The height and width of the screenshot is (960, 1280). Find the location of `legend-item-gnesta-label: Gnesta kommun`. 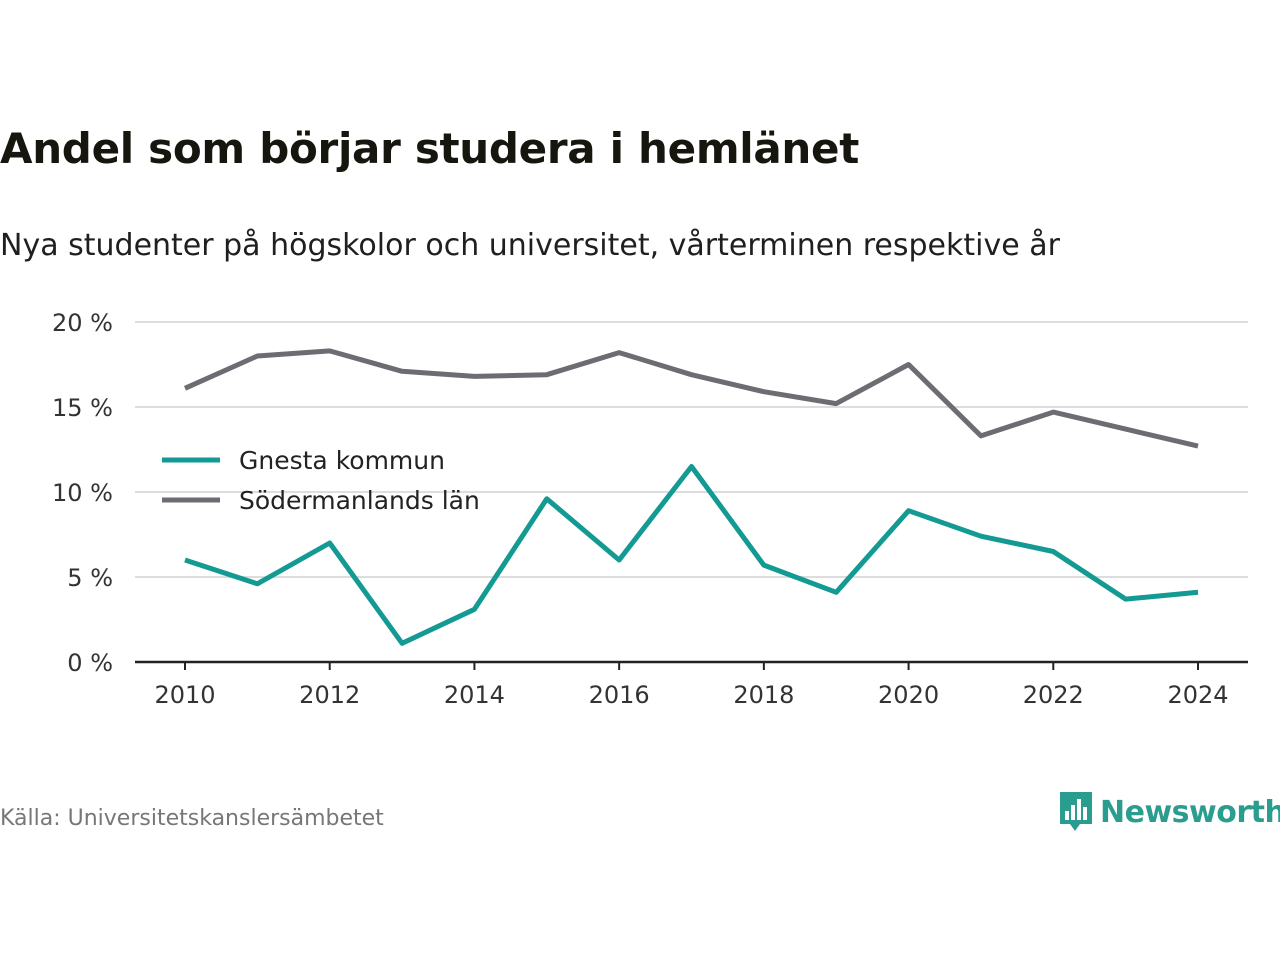

legend-item-gnesta-label: Gnesta kommun is located at coordinates (342, 460).